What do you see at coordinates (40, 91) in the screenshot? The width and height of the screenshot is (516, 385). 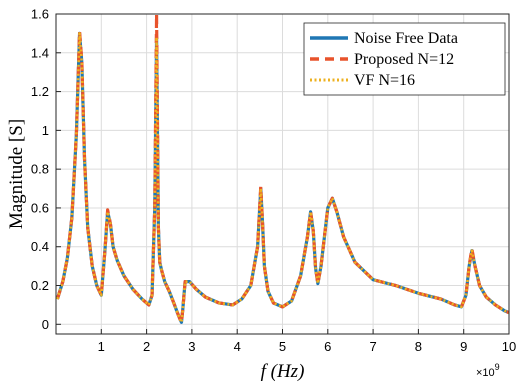 I see `y-tick-label: 1.2` at bounding box center [40, 91].